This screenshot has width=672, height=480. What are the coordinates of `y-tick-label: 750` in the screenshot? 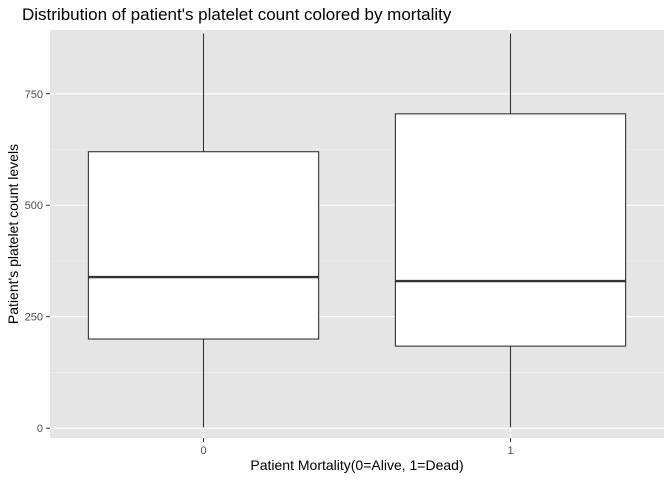 It's located at (34, 95).